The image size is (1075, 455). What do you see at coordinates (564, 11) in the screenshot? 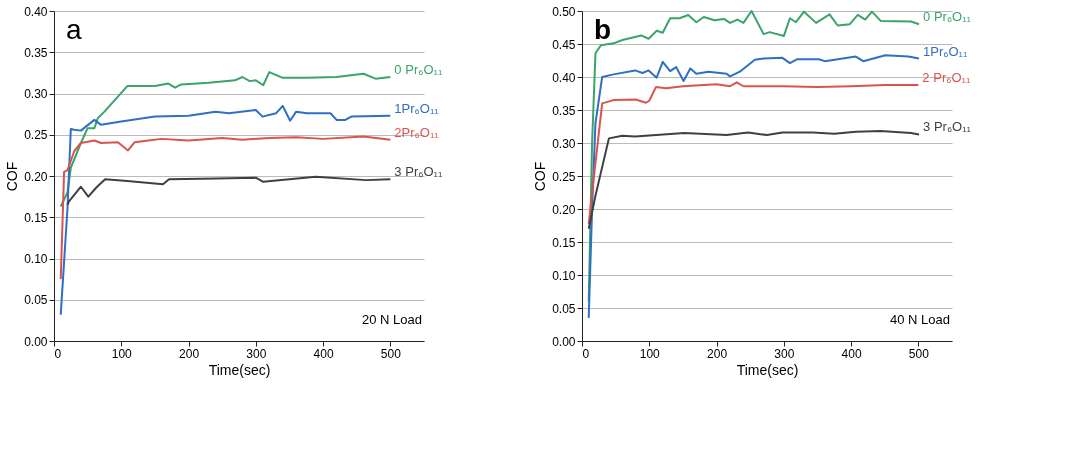
I see `y-tick-label: 0.50` at bounding box center [564, 11].